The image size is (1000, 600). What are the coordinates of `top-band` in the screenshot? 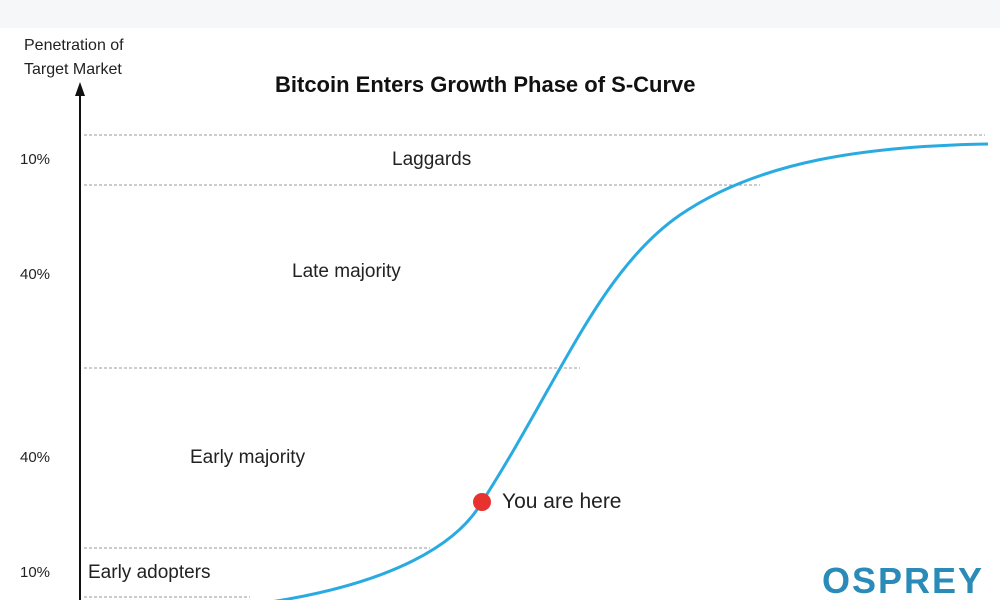 It's located at (500, 14).